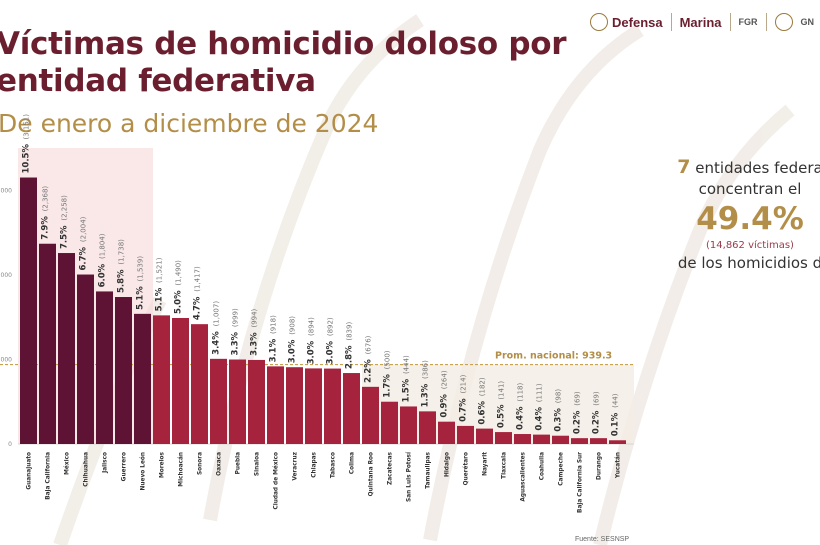 The height and width of the screenshot is (545, 820). I want to click on category-label: Tamaulipas, so click(429, 469).